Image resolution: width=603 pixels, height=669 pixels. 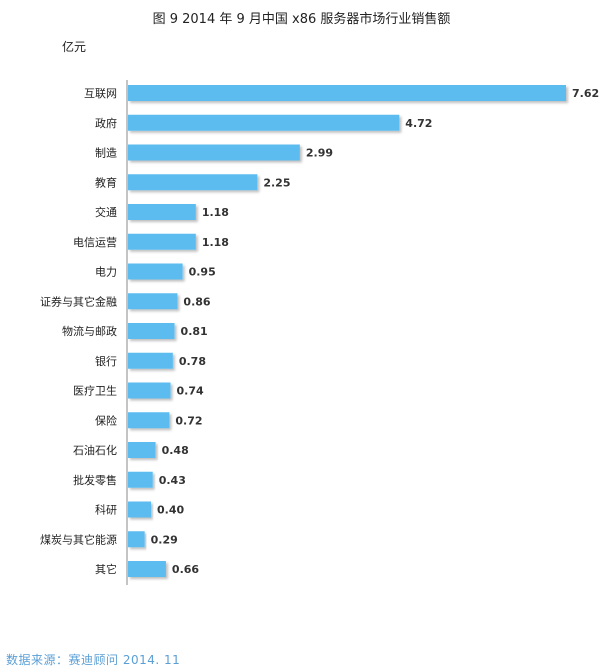 What do you see at coordinates (106, 361) in the screenshot?
I see `category-label-9: 银行` at bounding box center [106, 361].